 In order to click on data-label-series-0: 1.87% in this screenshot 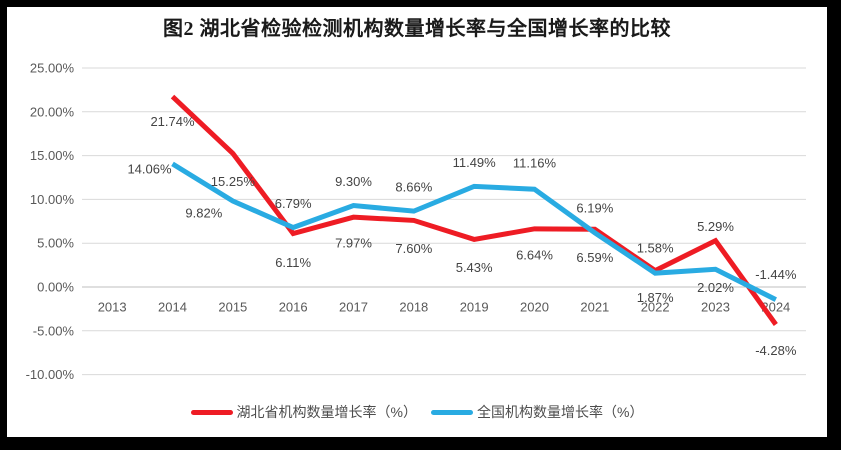, I will do `click(655, 297)`.